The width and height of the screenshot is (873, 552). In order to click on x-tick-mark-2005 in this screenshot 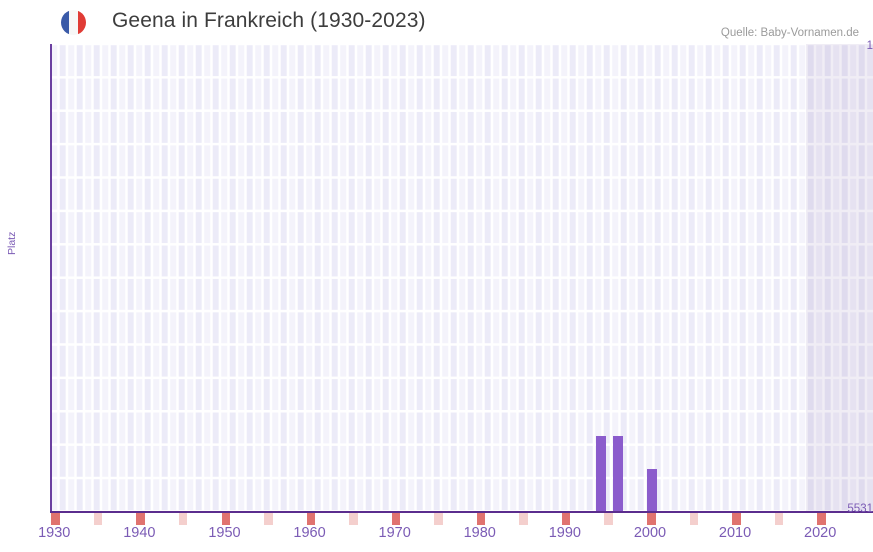, I will do `click(694, 519)`.